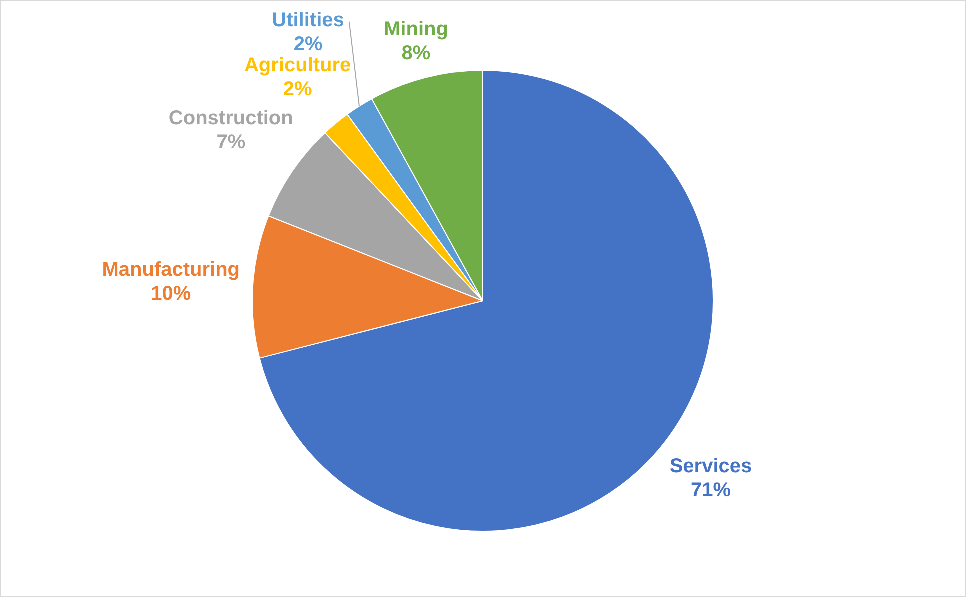  I want to click on data-label: 7%, so click(231, 142).